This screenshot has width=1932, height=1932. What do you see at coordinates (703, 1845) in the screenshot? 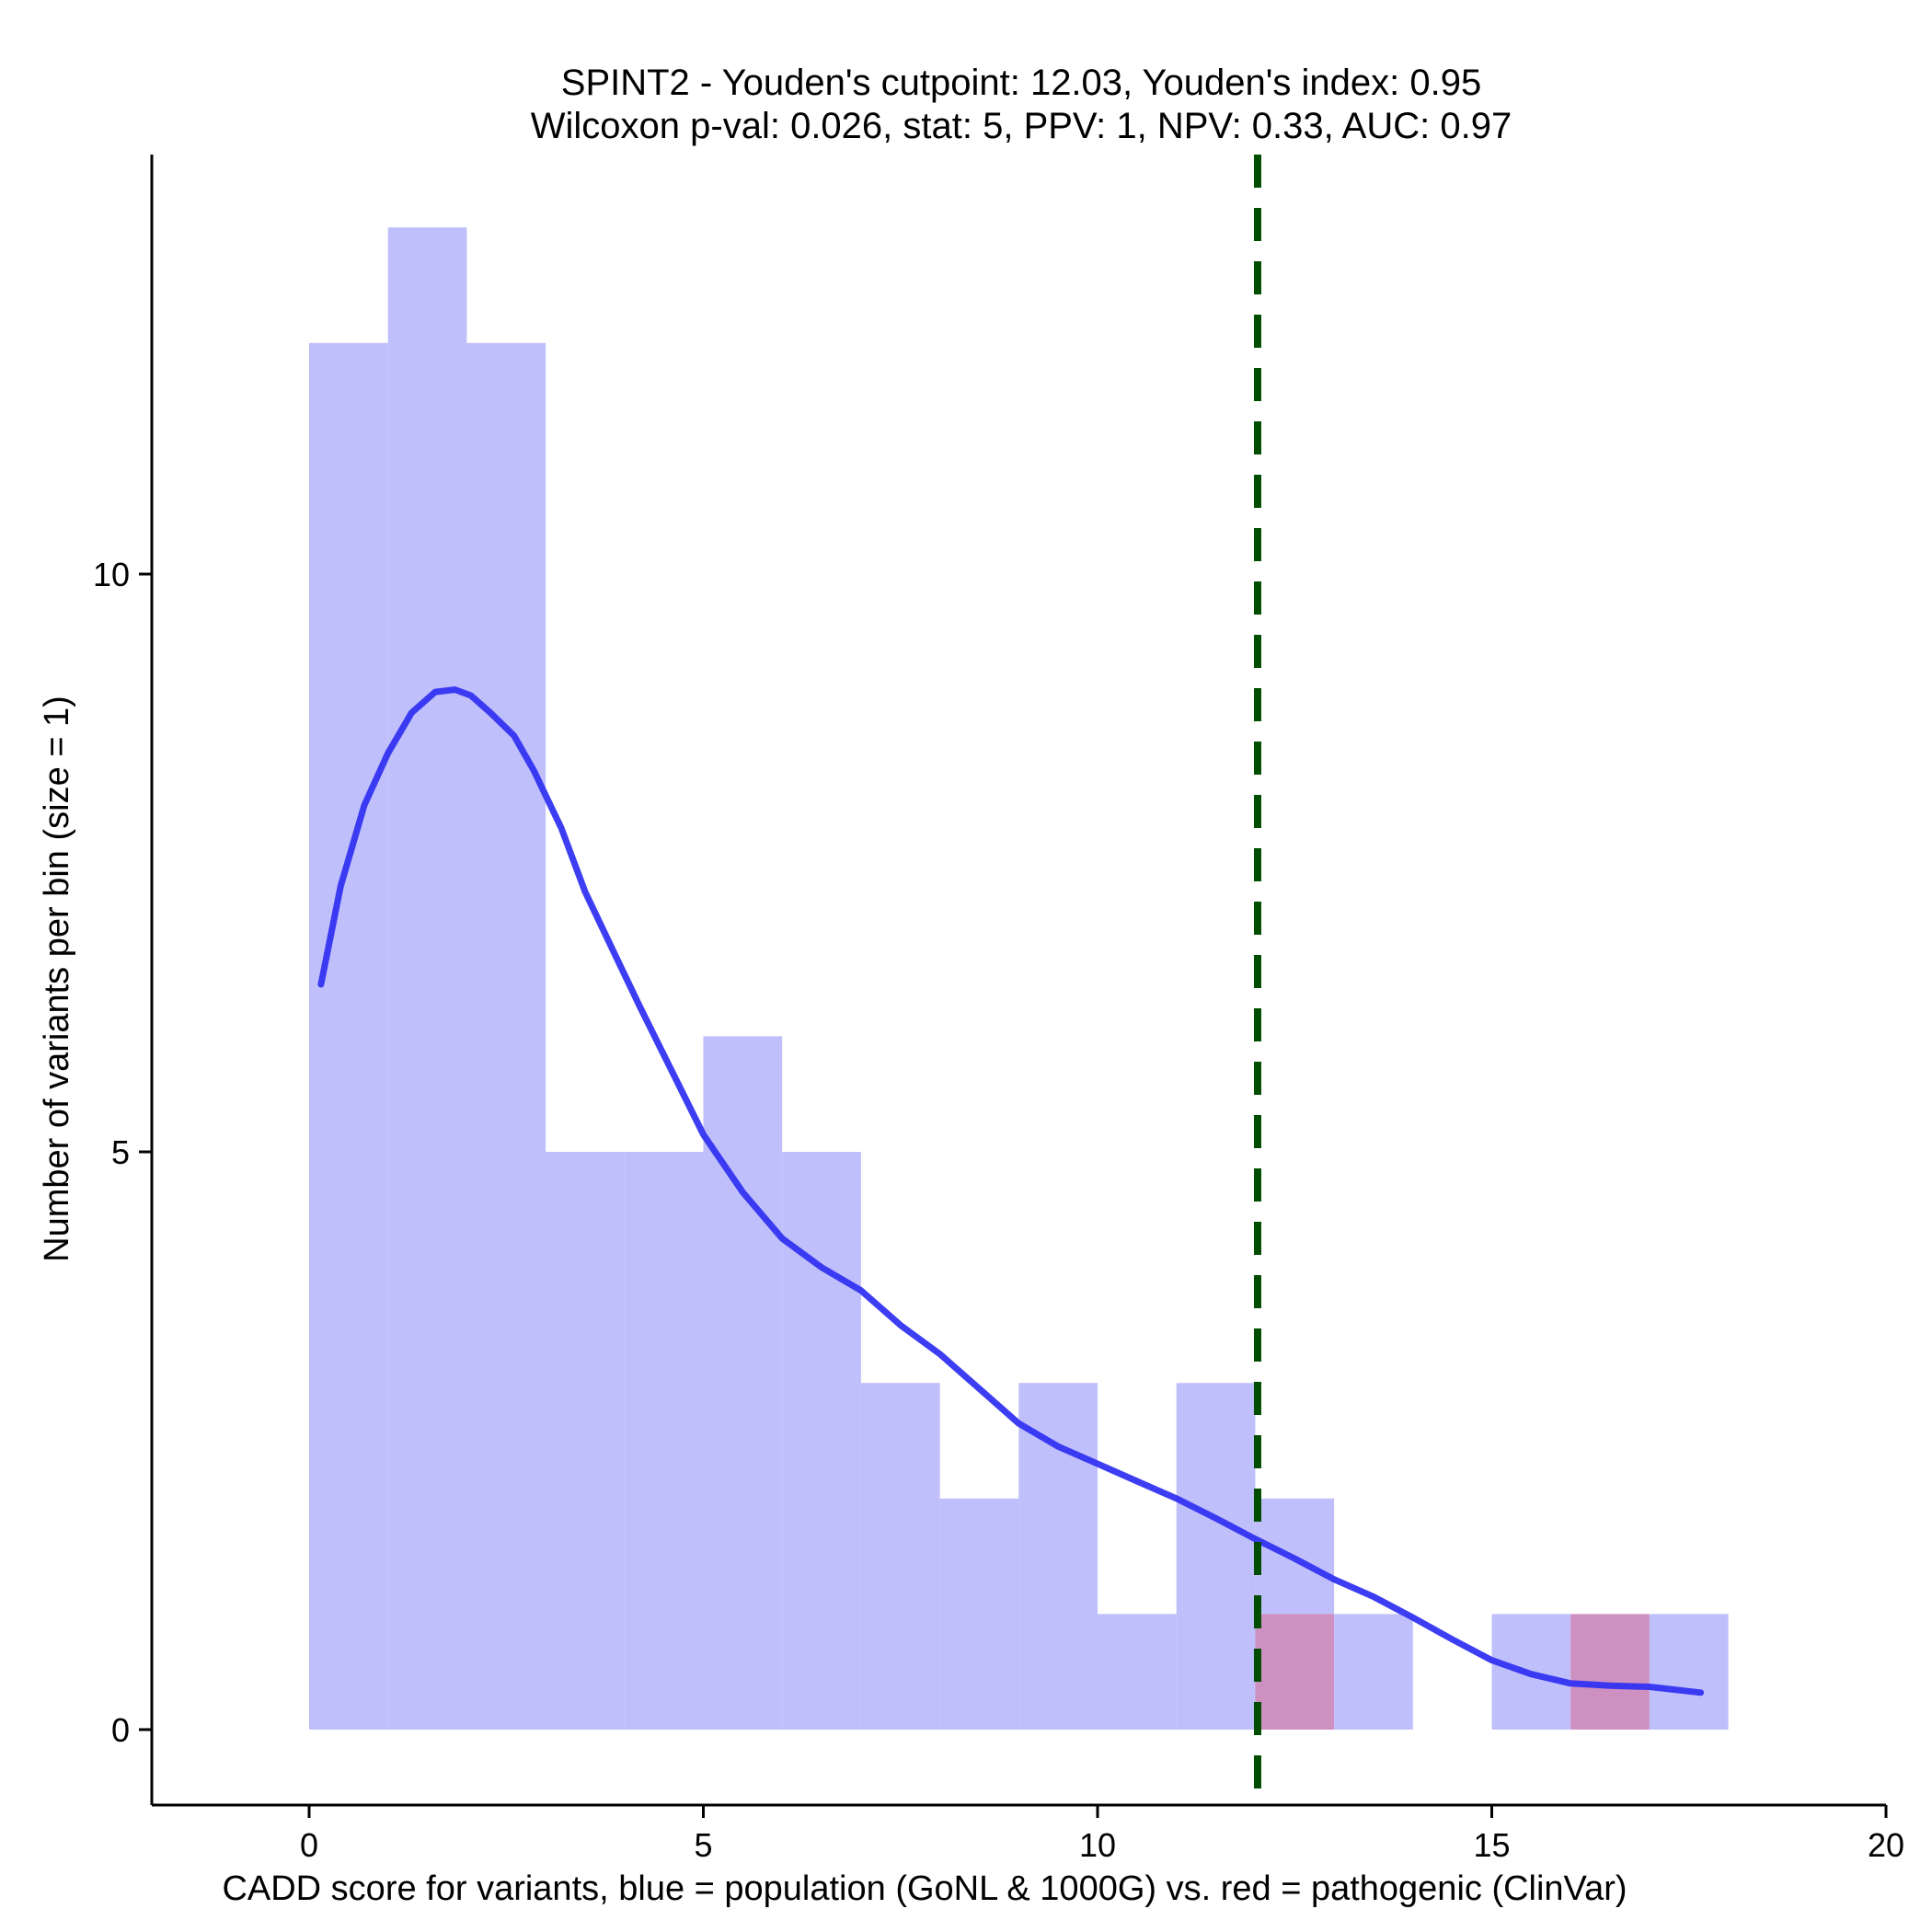
I see `x-tick-label-5: 5` at bounding box center [703, 1845].